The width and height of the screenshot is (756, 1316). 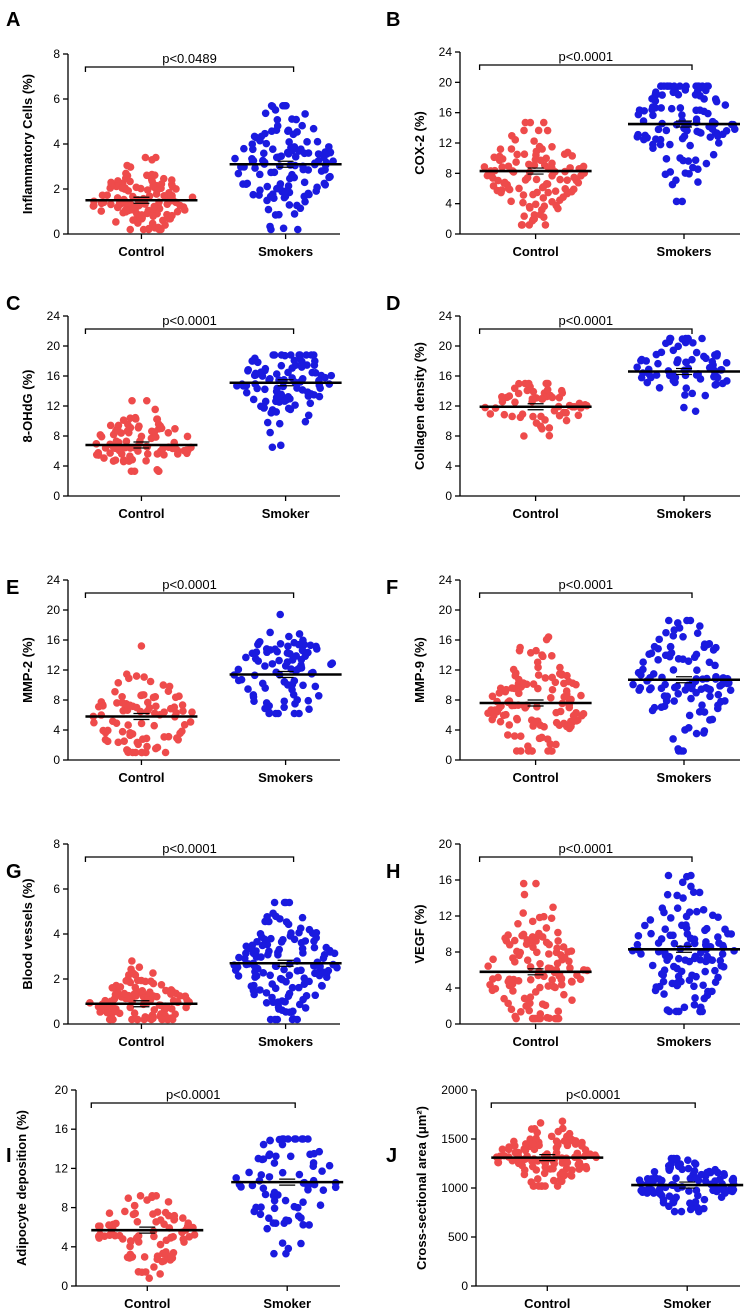 I want to click on y-tick-label: 0, so click(x=56, y=1024).